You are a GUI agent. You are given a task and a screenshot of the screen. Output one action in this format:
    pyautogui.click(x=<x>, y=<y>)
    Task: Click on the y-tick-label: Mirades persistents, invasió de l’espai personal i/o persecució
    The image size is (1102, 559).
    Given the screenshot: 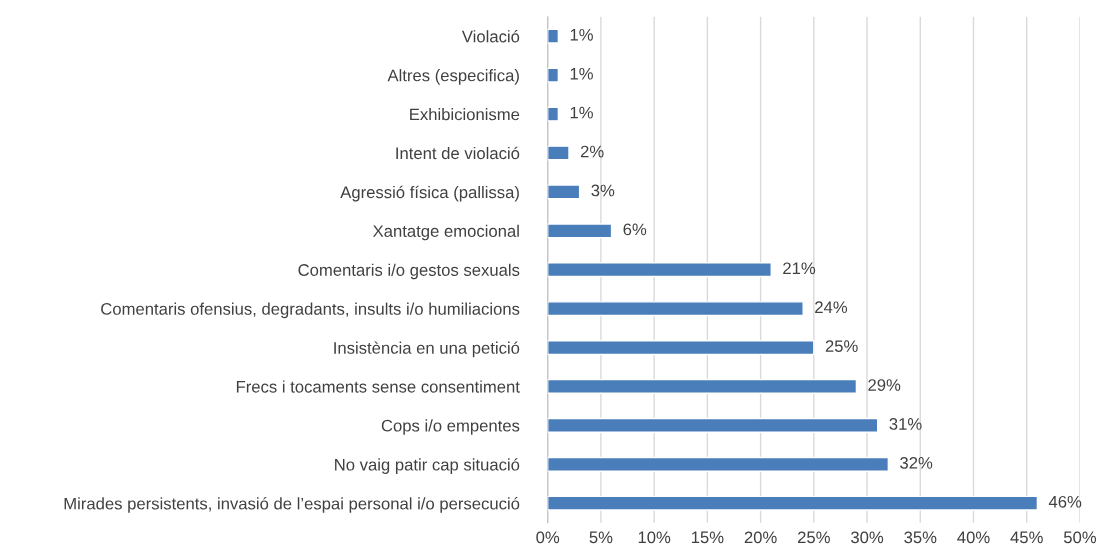 What is the action you would take?
    pyautogui.click(x=292, y=505)
    